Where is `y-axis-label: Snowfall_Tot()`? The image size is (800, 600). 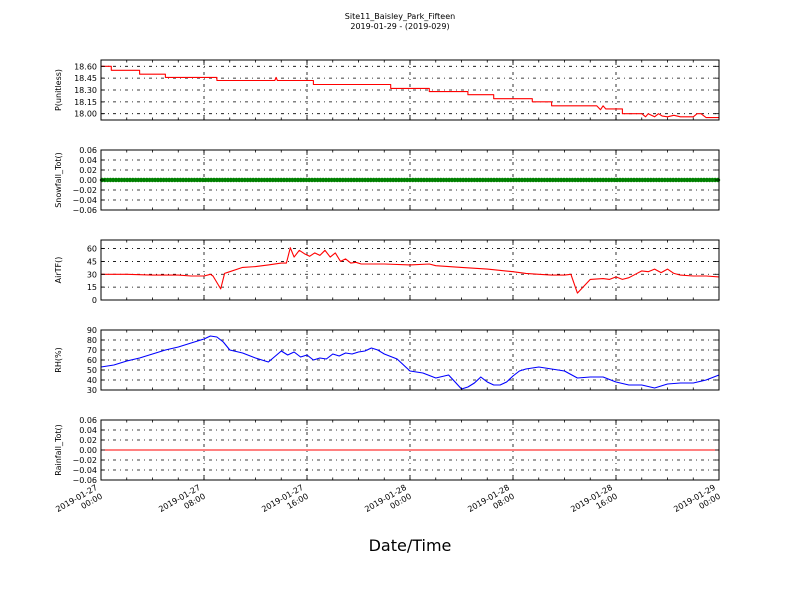
y-axis-label: Snowfall_Tot() is located at coordinates (58, 180).